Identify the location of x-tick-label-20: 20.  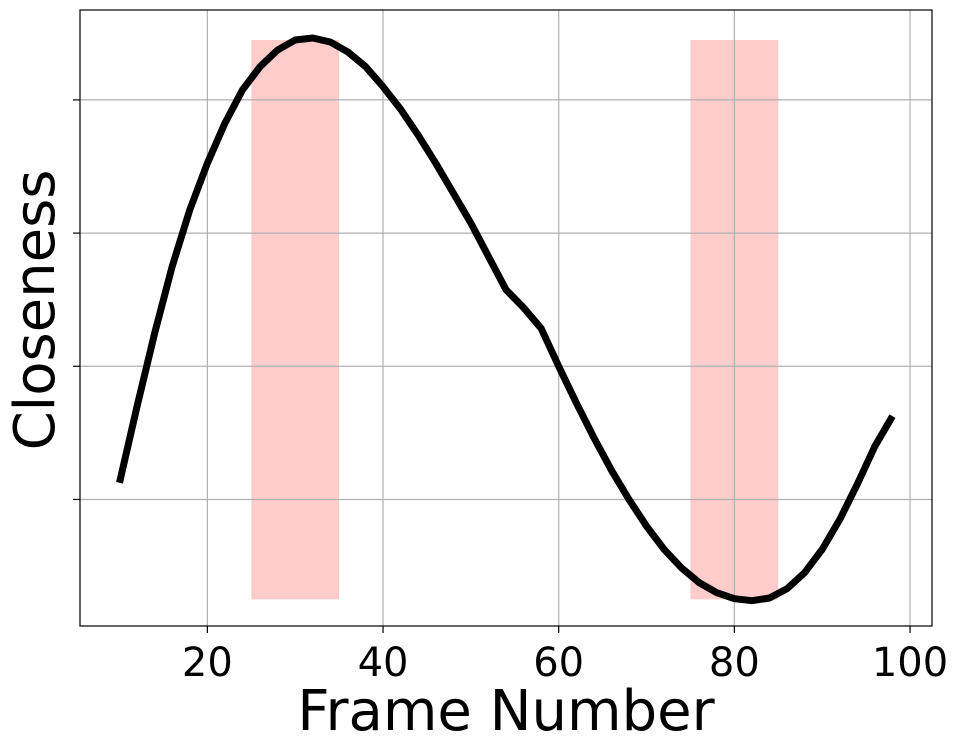
(207, 663).